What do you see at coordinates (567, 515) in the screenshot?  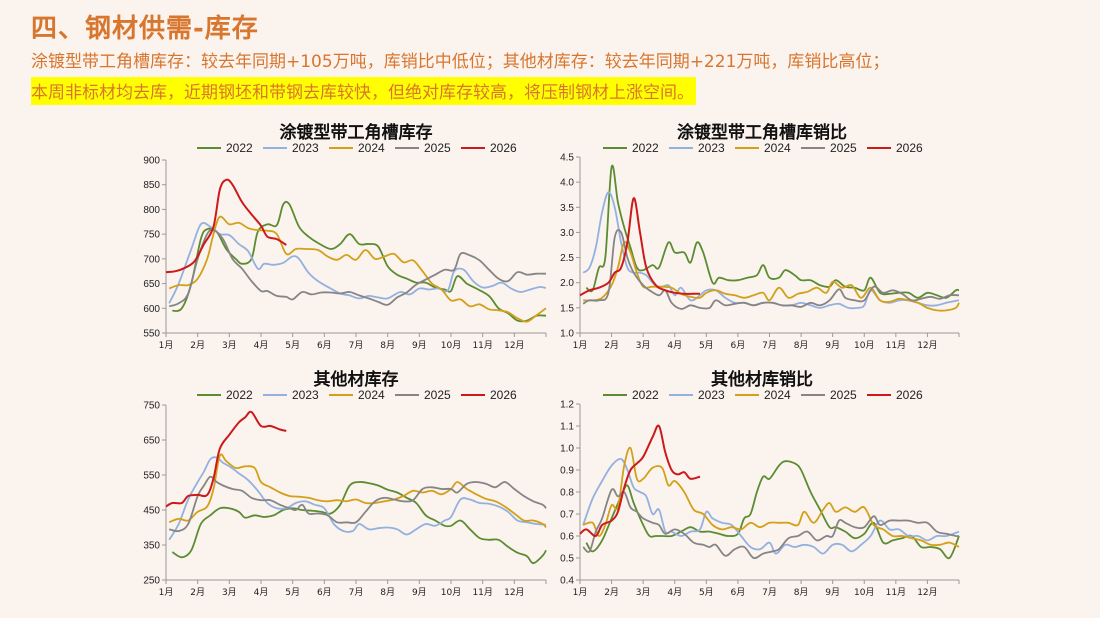 I see `y-tick-label: 0.7` at bounding box center [567, 515].